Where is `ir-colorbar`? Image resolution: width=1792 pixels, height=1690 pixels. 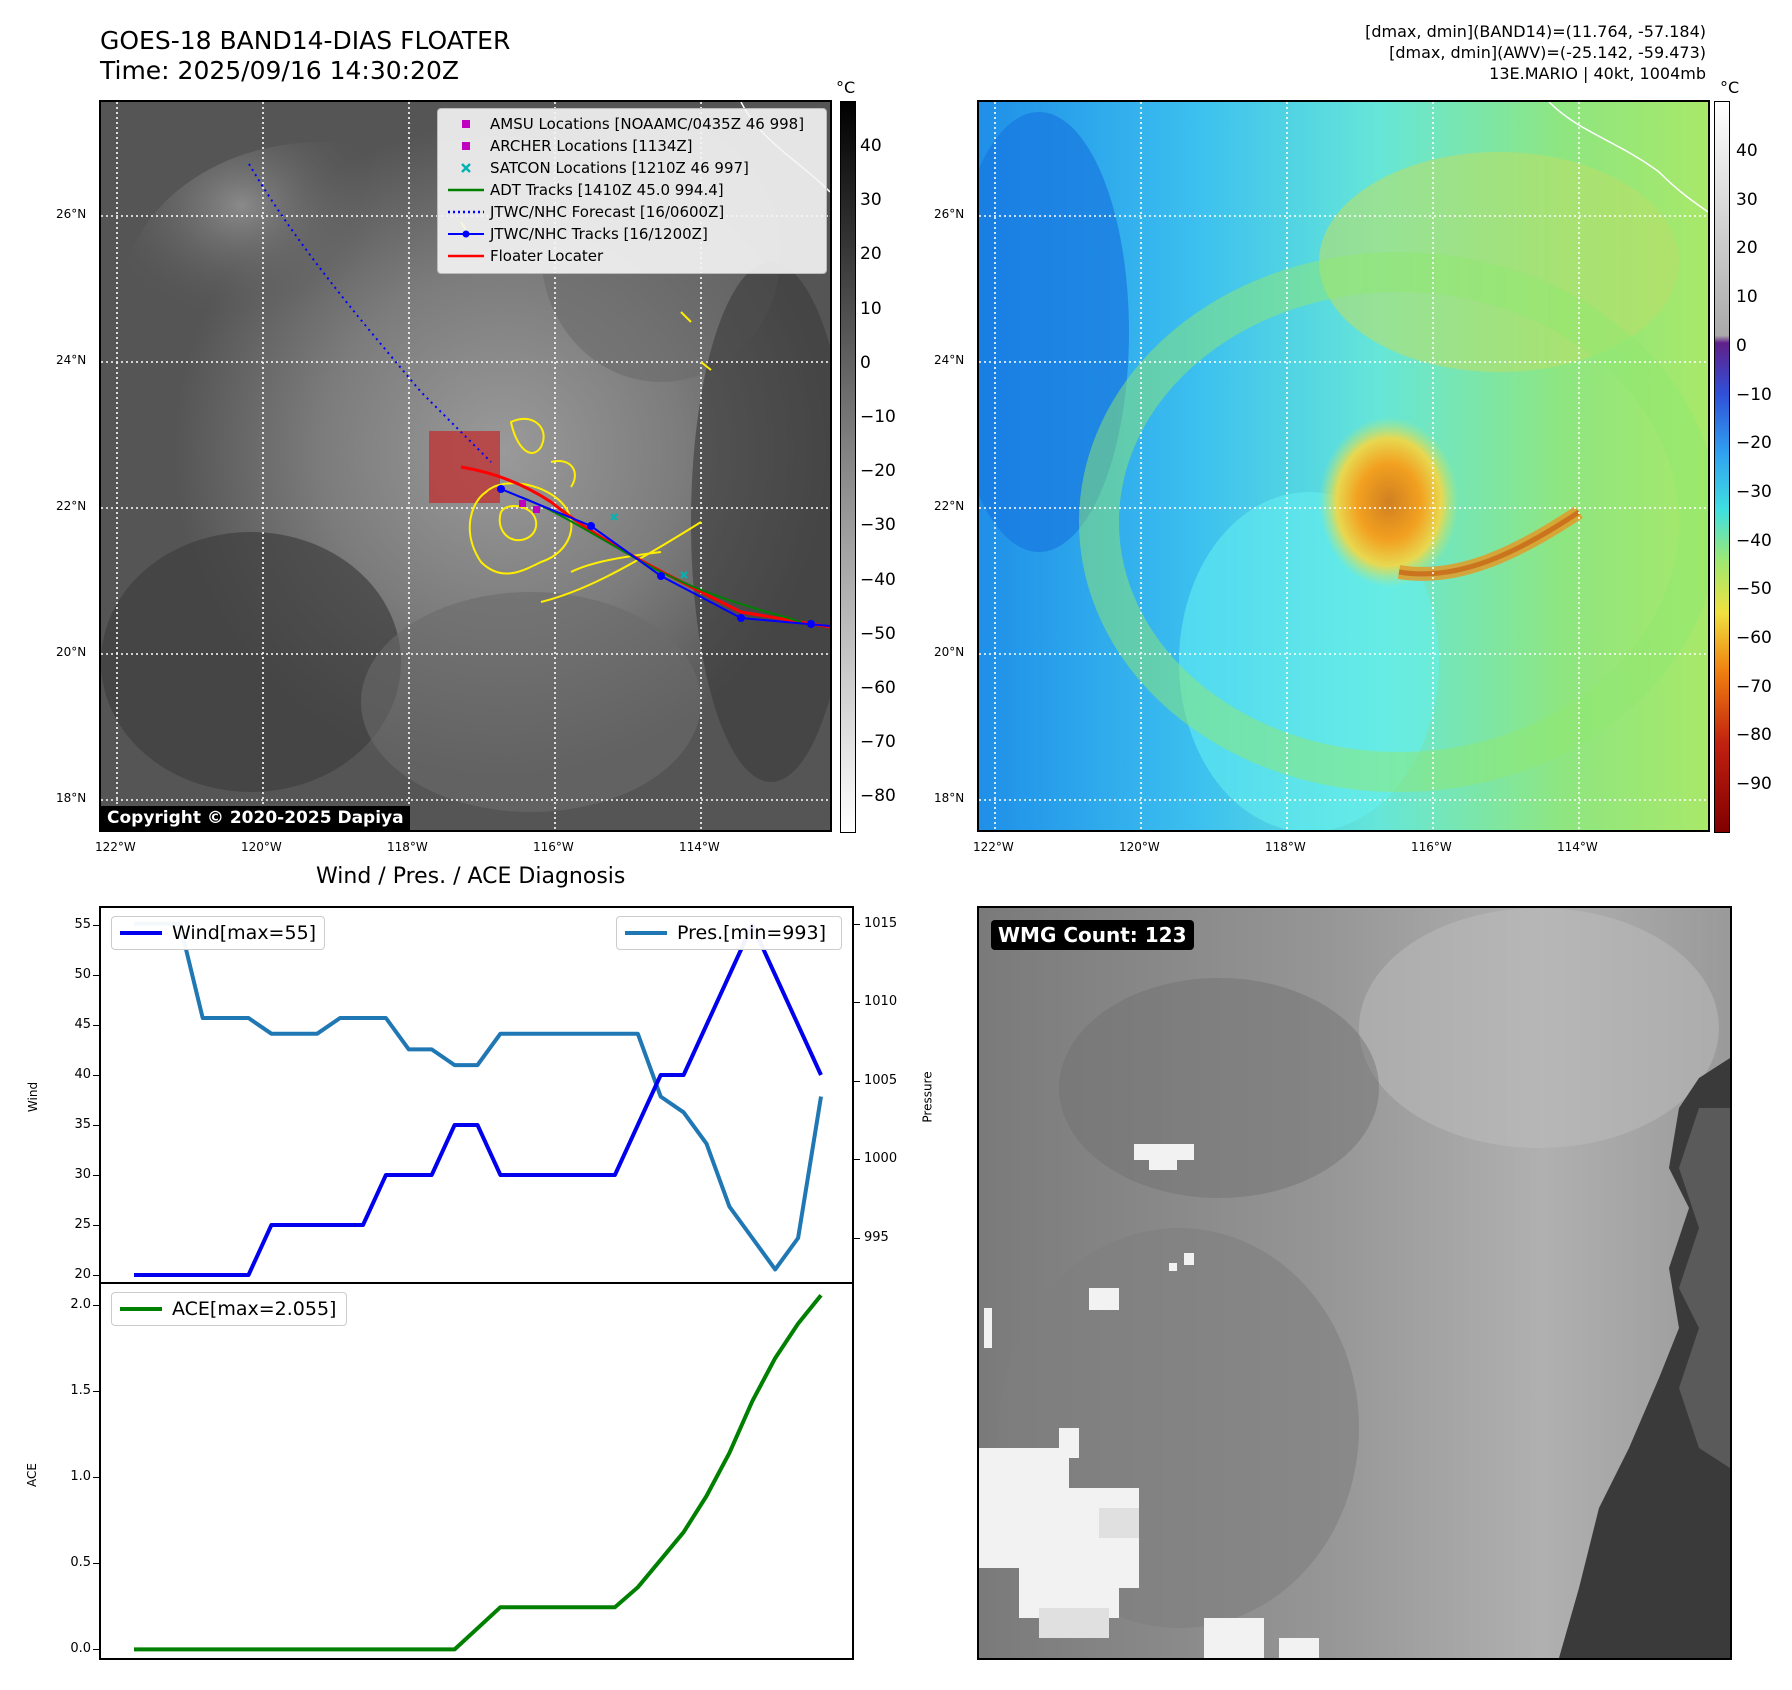 ir-colorbar is located at coordinates (848, 467).